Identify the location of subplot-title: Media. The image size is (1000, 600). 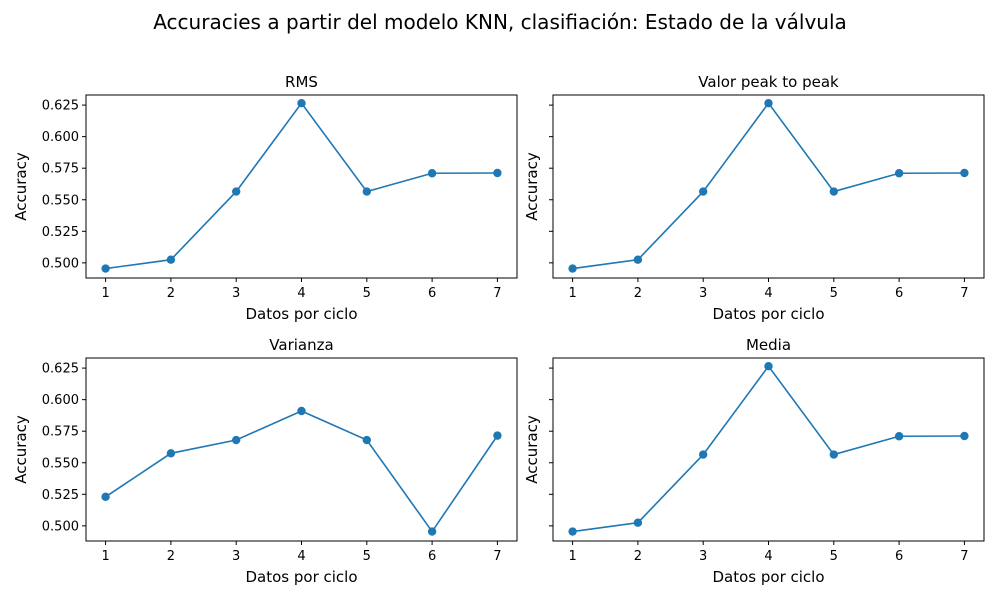
(768, 345).